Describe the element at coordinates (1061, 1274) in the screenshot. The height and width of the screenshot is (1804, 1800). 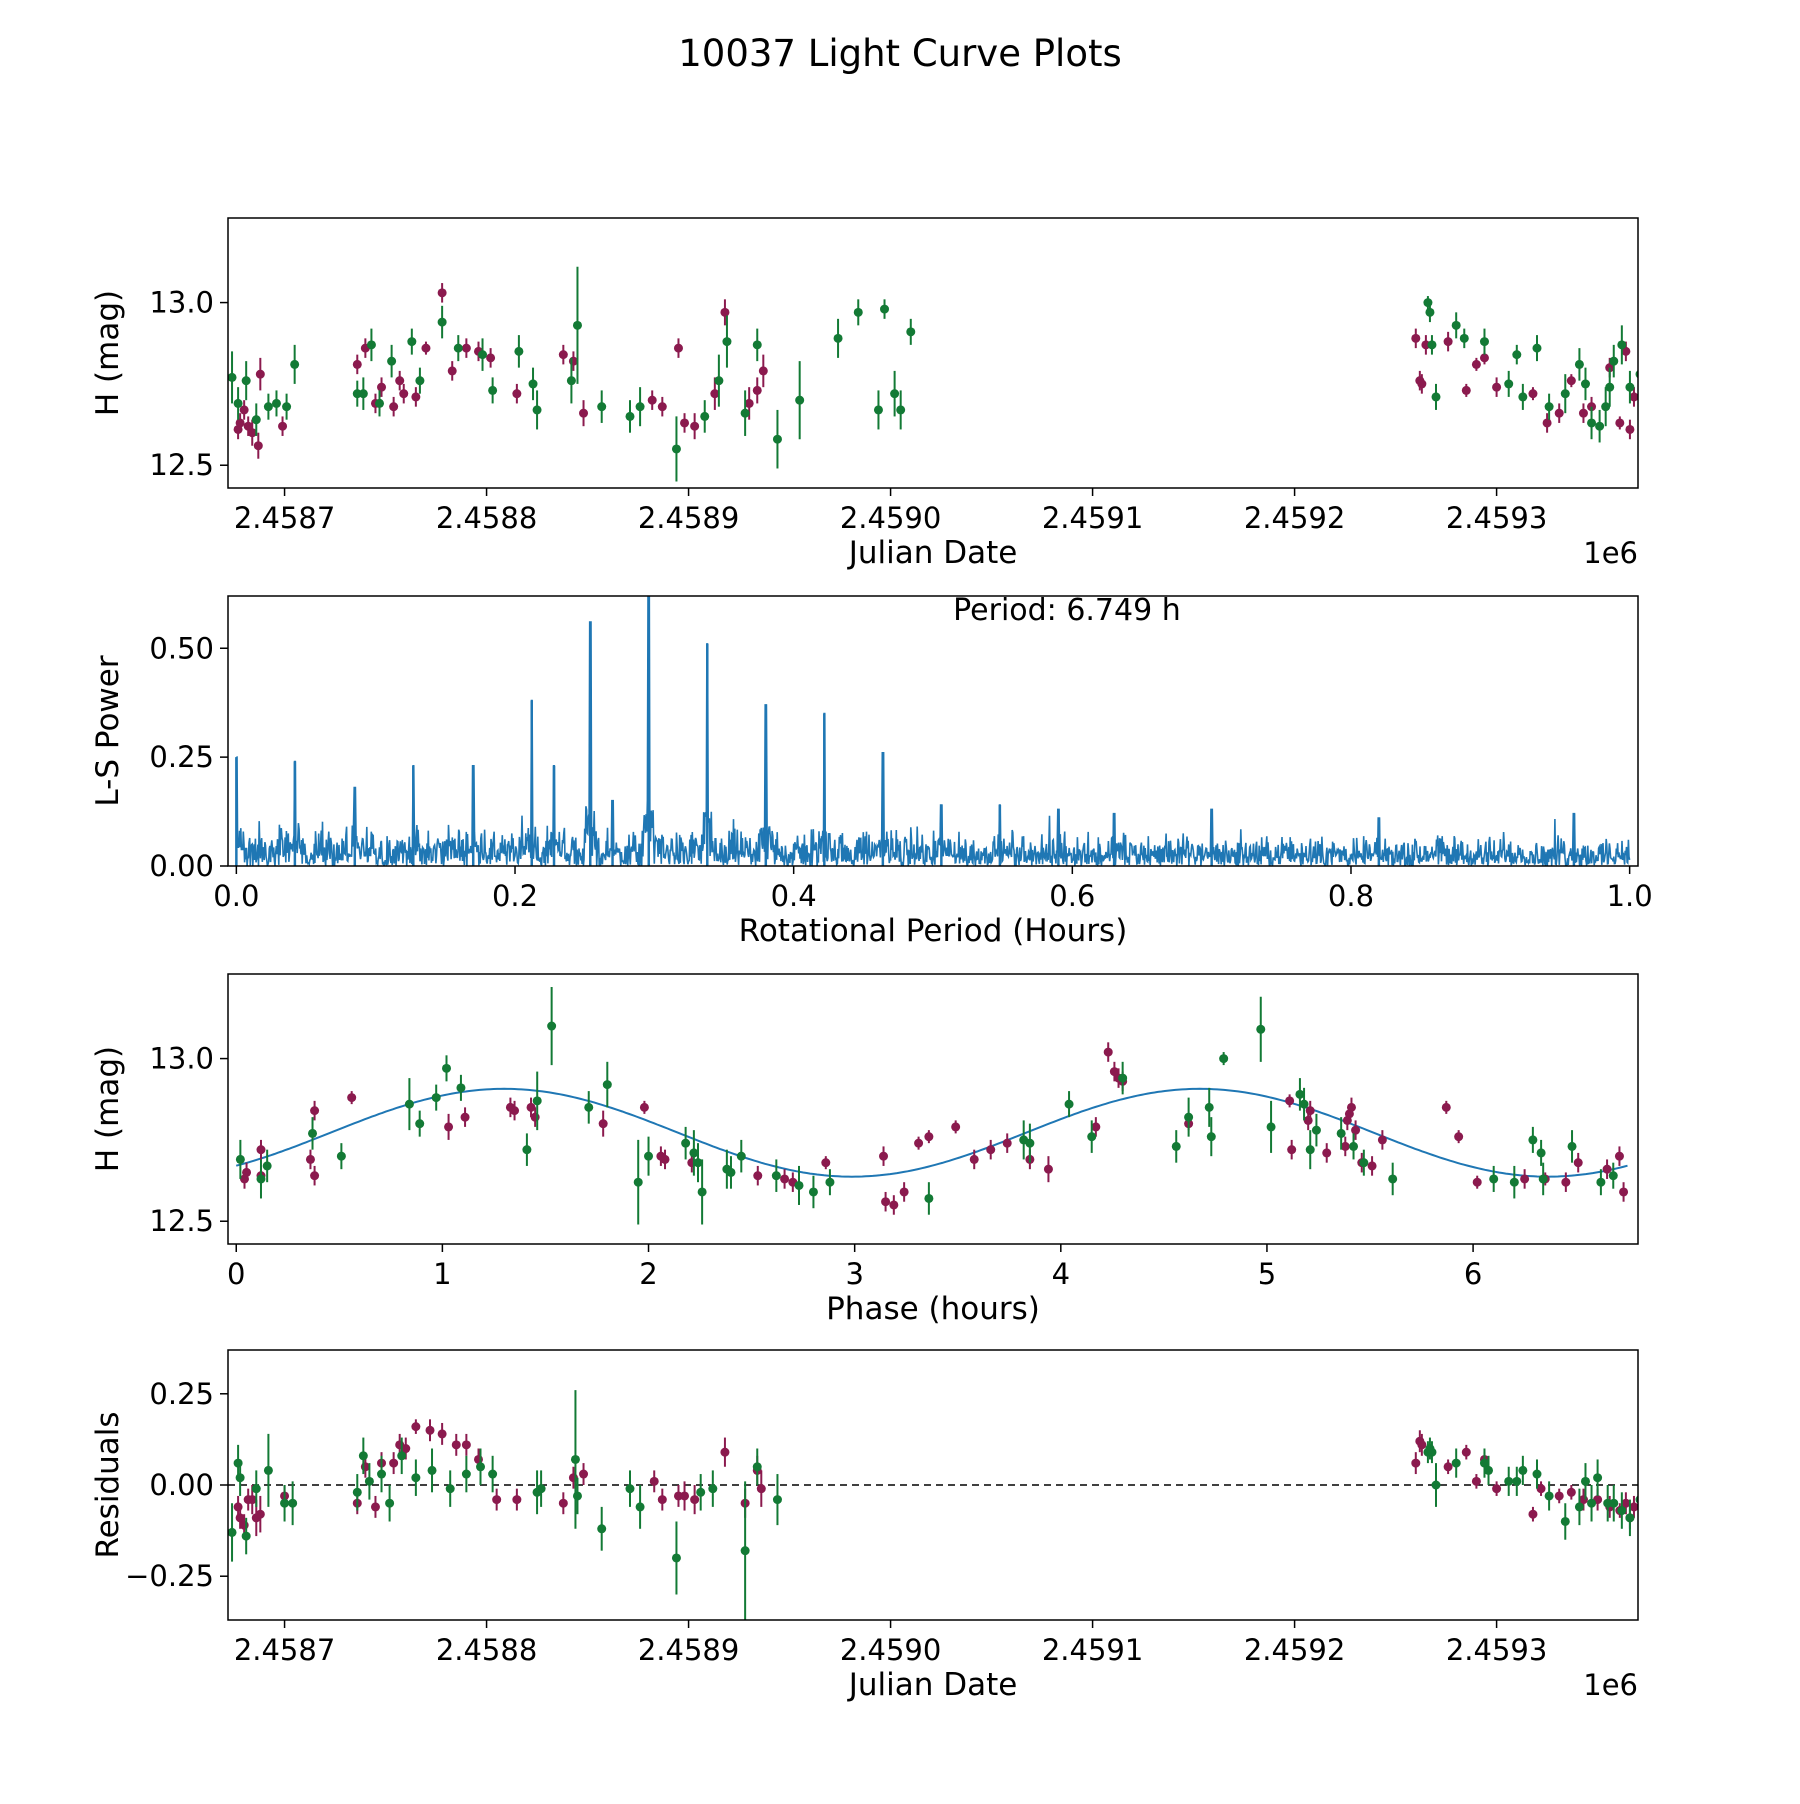
I see `folded-x-tick-label: 4` at that location.